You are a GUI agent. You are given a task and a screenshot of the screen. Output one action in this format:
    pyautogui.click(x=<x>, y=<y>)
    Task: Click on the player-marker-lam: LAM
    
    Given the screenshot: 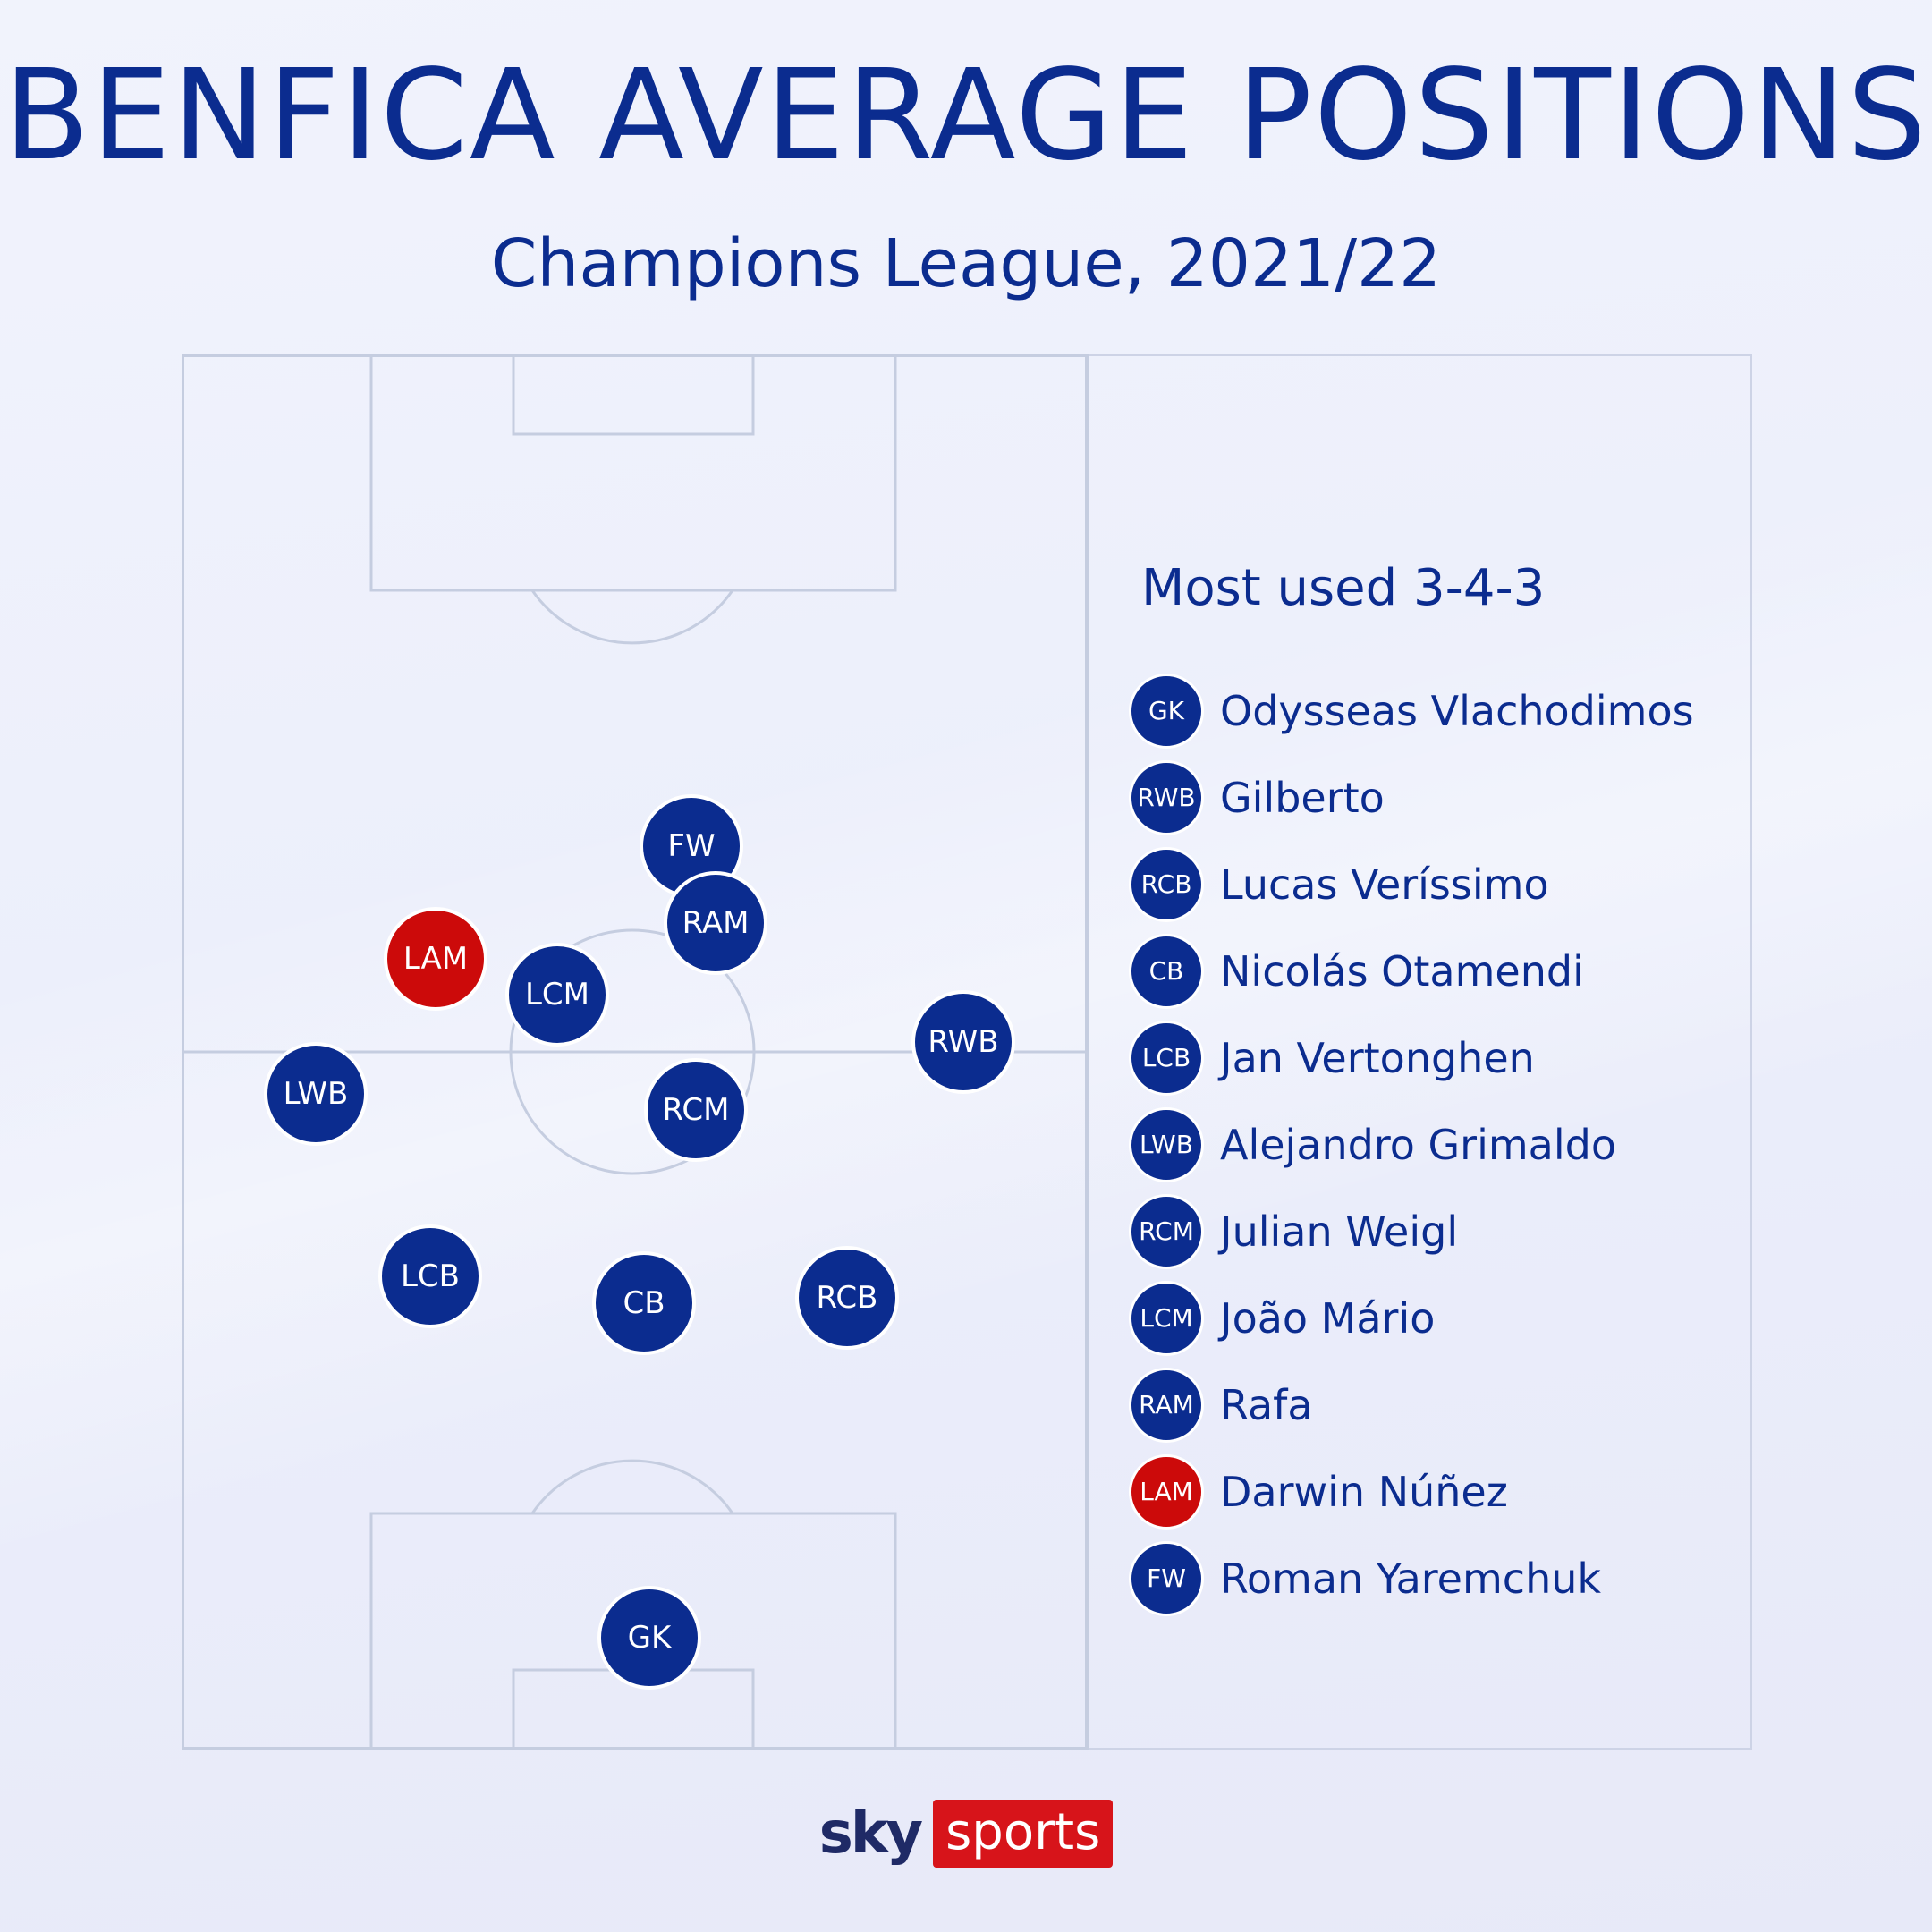 What is the action you would take?
    pyautogui.click(x=435, y=959)
    